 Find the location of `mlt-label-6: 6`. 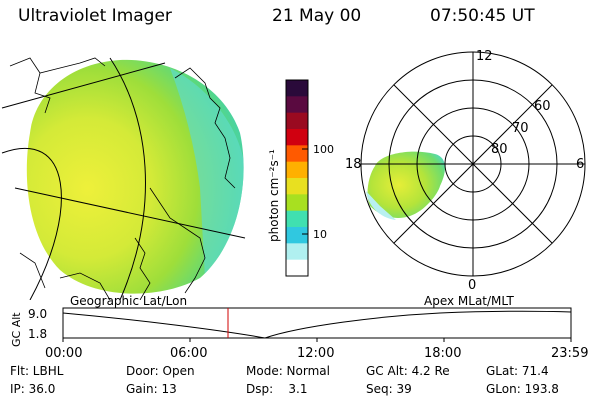

mlt-label-6: 6 is located at coordinates (580, 164).